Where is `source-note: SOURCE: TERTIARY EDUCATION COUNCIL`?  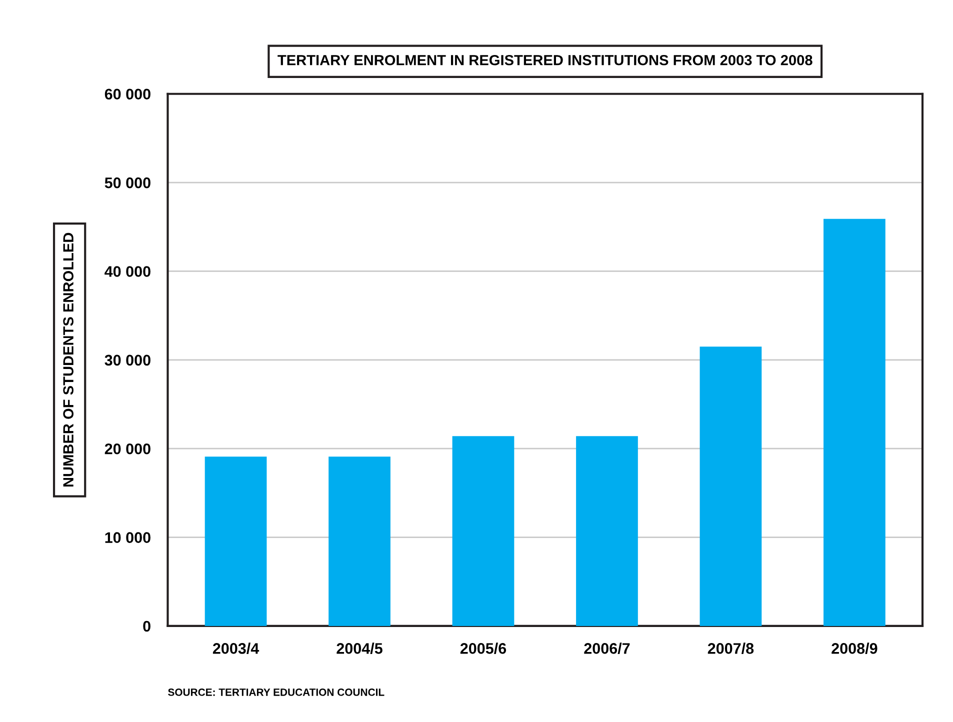 source-note: SOURCE: TERTIARY EDUCATION COUNCIL is located at coordinates (276, 692).